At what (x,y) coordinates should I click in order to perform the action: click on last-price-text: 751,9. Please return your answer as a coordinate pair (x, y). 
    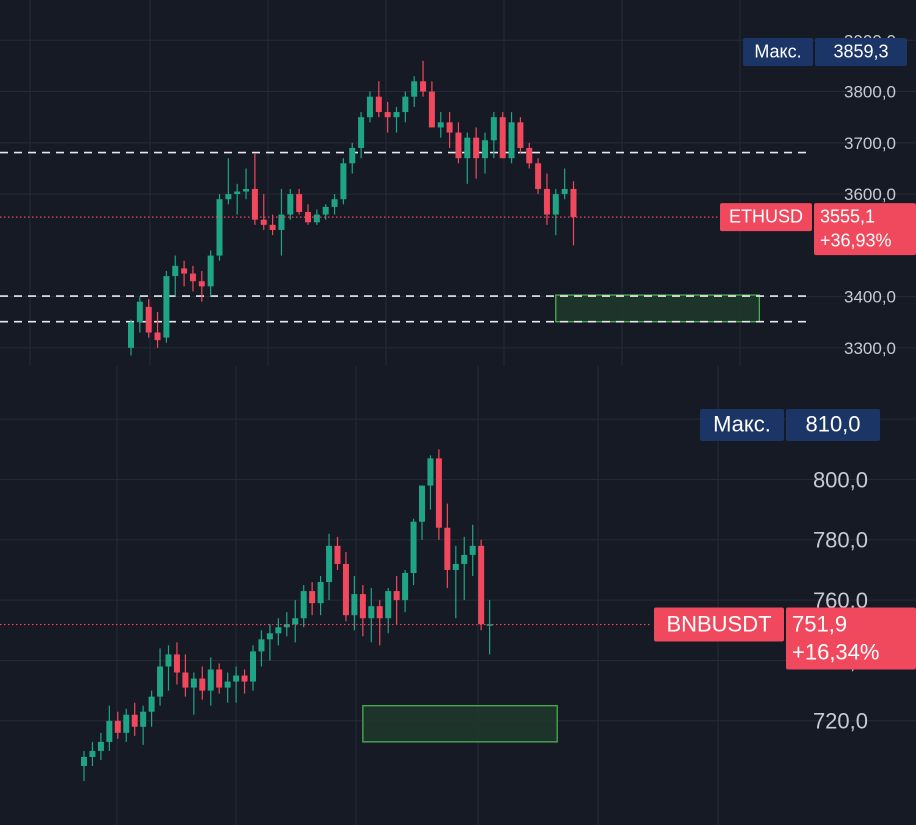
    Looking at the image, I should click on (819, 623).